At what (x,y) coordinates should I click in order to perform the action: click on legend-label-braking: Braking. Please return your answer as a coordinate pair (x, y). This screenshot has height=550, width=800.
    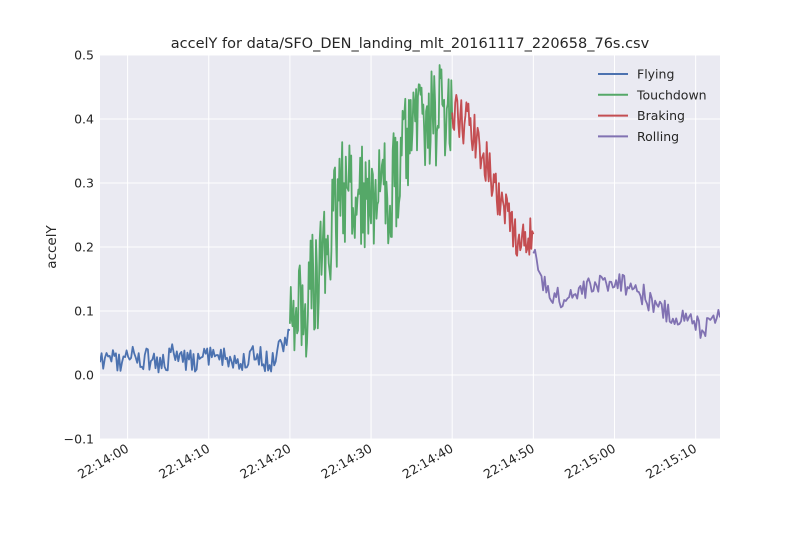
    Looking at the image, I should click on (661, 115).